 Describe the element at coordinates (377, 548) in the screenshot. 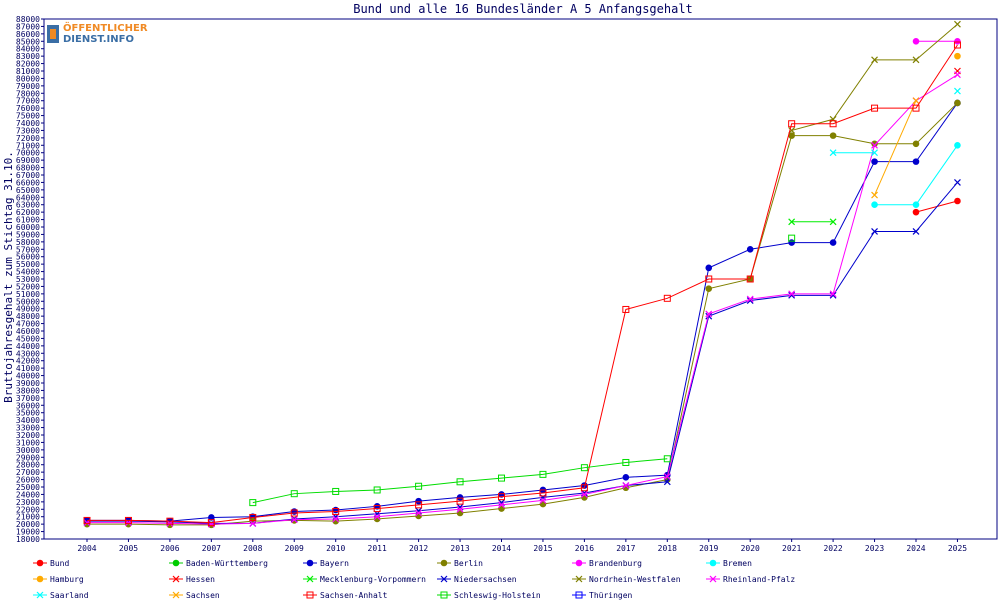

I see `x-tick-label: 2011` at that location.